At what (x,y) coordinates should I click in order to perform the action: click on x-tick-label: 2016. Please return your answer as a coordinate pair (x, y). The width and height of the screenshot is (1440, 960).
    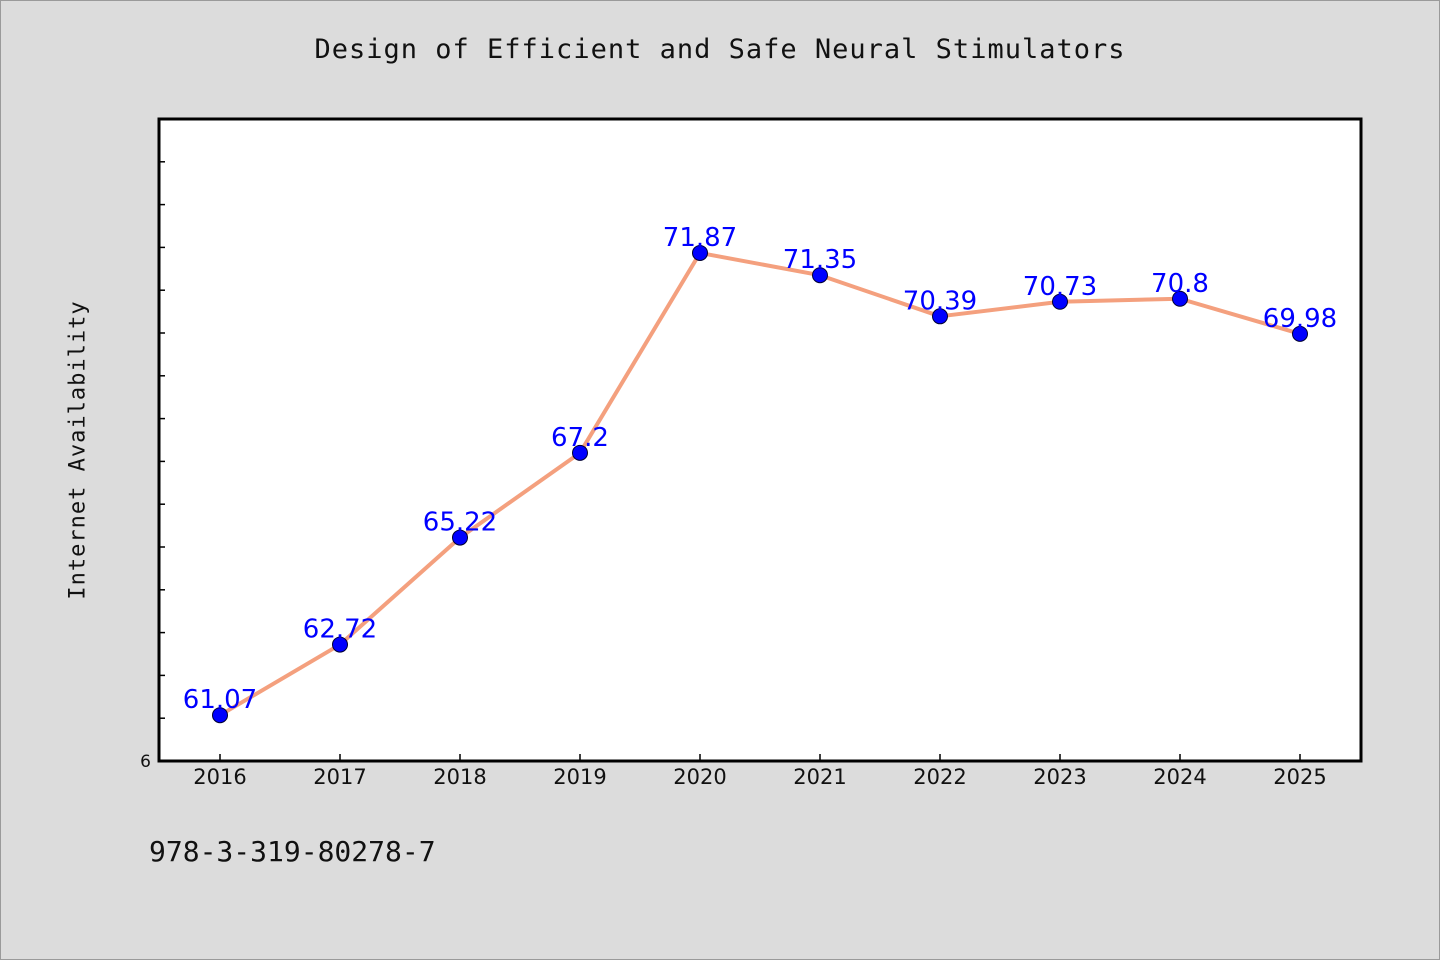
    Looking at the image, I should click on (219, 777).